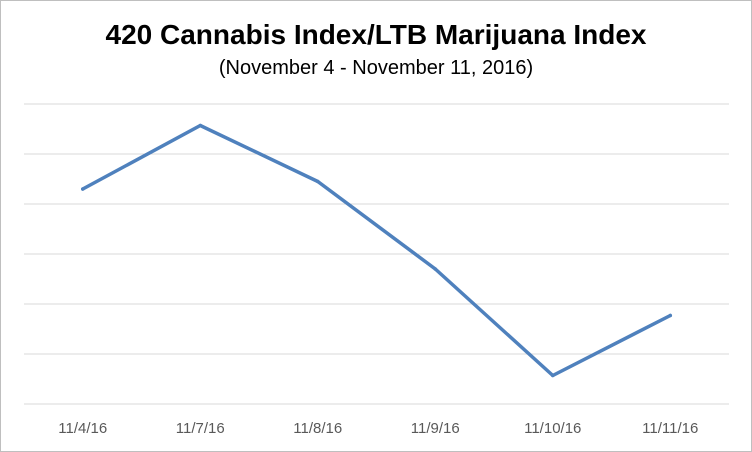 The image size is (752, 452). Describe the element at coordinates (317, 428) in the screenshot. I see `x-tick-label: 11/8/16` at that location.